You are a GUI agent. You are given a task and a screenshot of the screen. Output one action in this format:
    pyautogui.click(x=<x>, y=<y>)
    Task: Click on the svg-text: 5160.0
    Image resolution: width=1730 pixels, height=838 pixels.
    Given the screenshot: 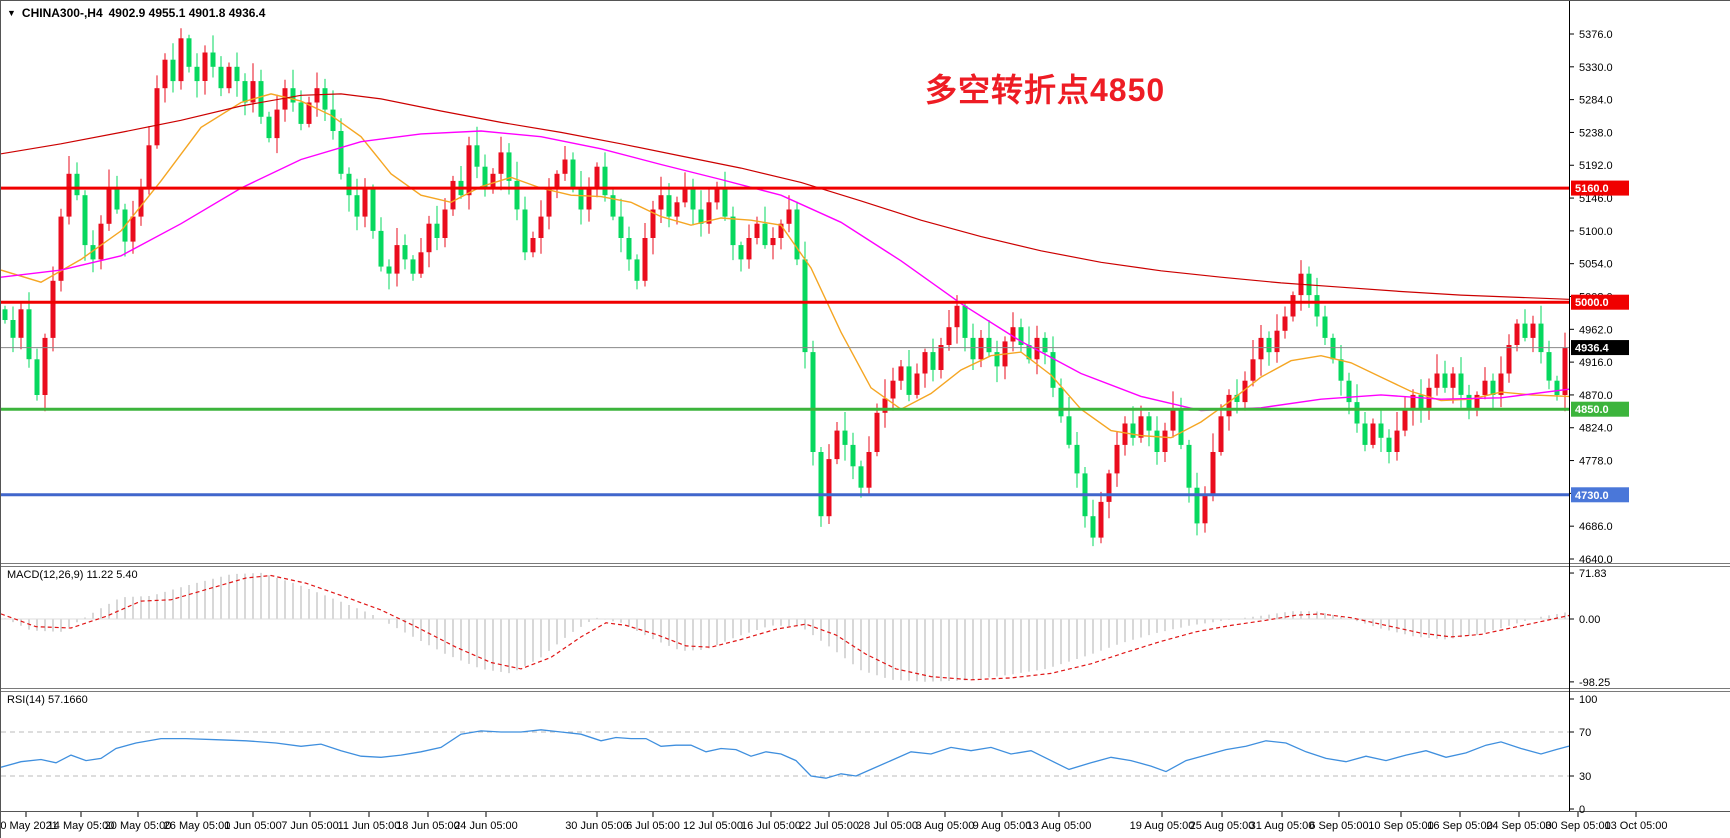 What is the action you would take?
    pyautogui.click(x=1592, y=189)
    